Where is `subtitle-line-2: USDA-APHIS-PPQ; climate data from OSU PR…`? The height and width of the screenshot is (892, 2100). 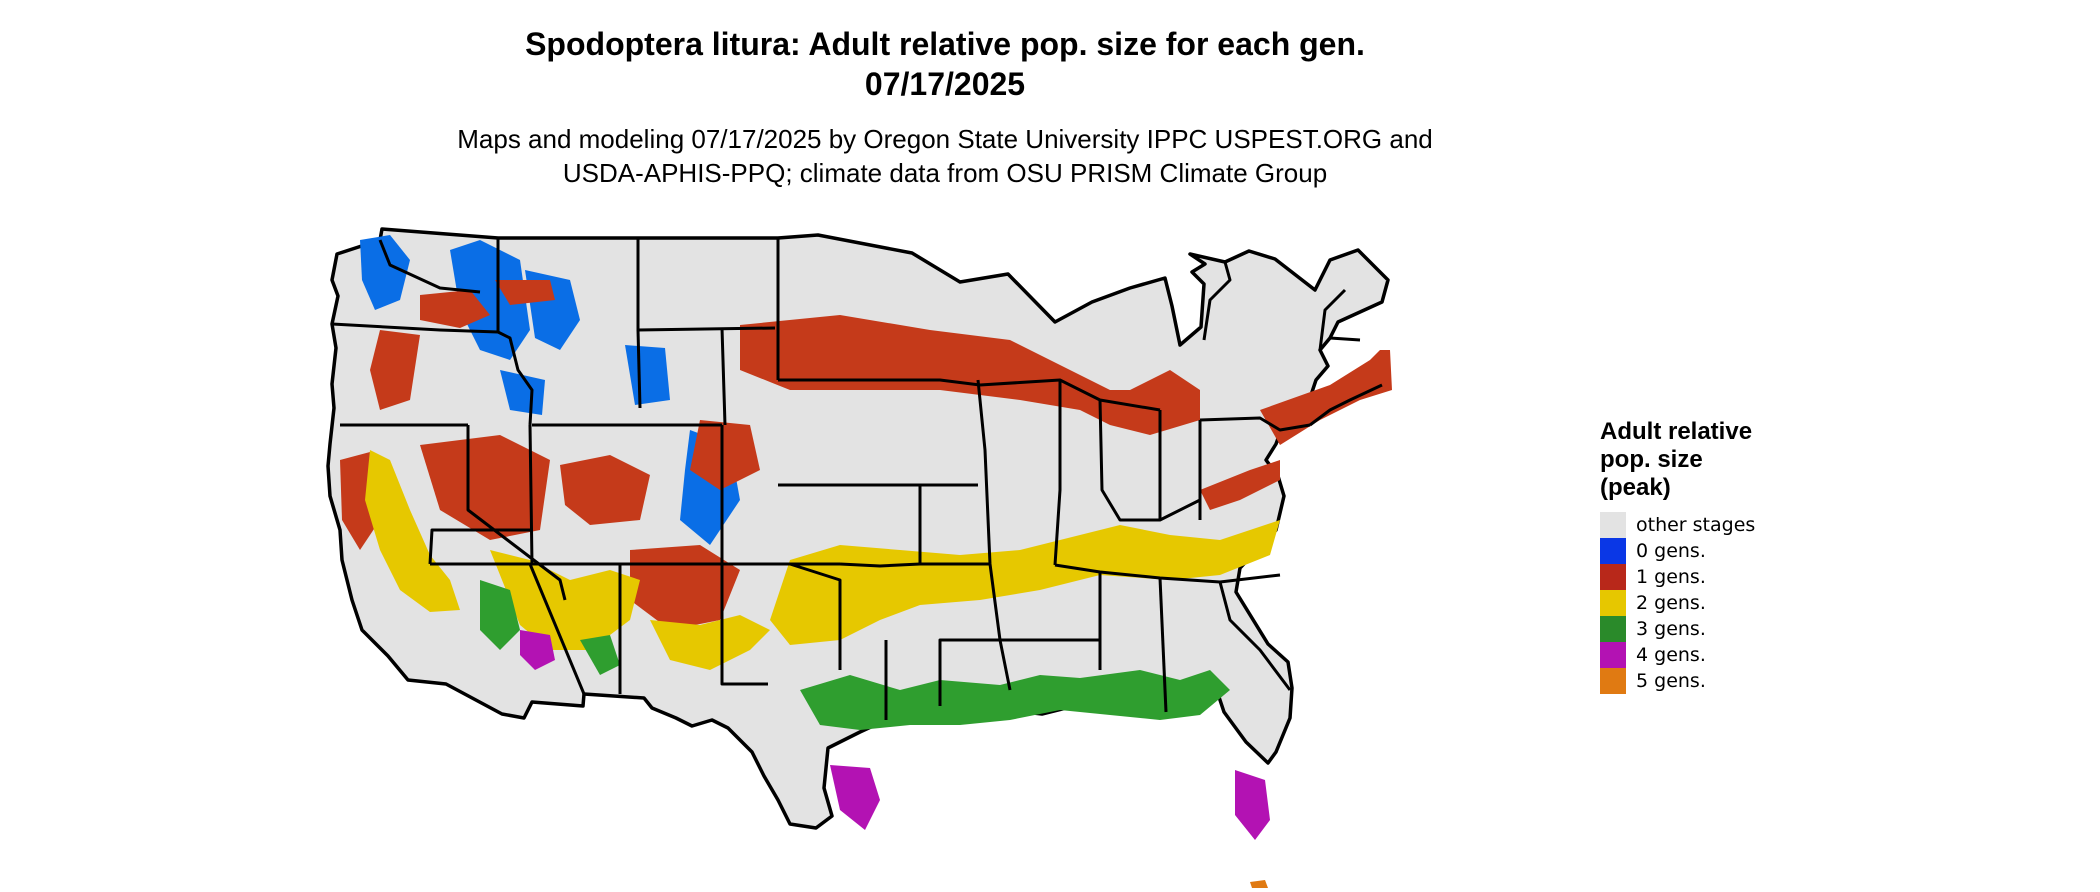
subtitle-line-2: USDA-APHIS-PPQ; climate data from OSU PR… is located at coordinates (945, 173).